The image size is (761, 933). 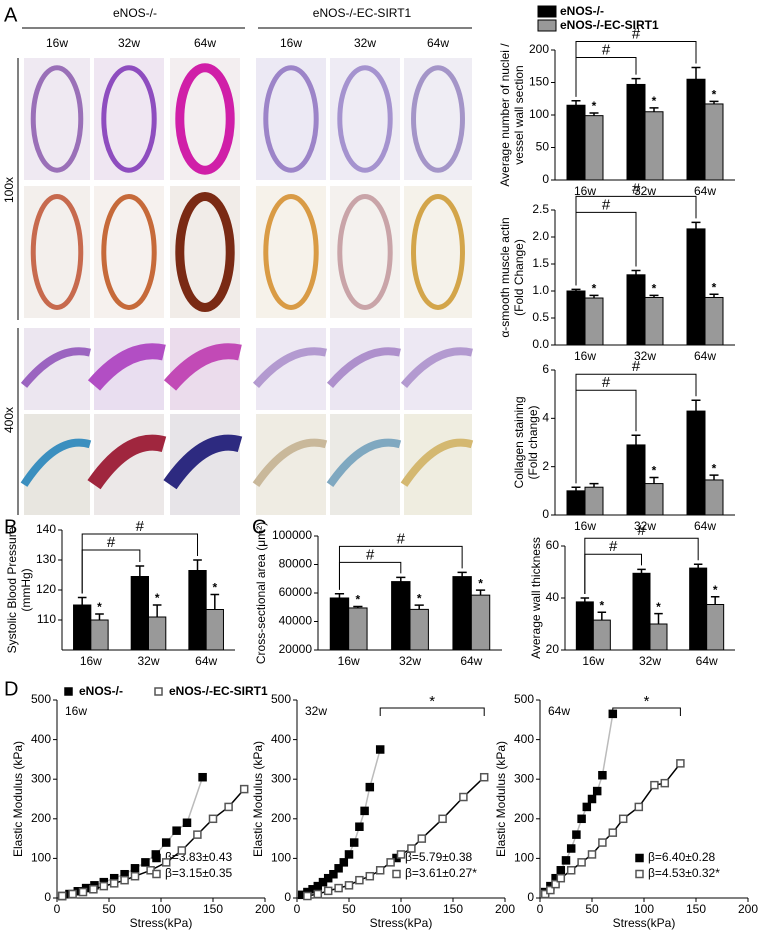 What do you see at coordinates (11, 689) in the screenshot?
I see `panel-label: D` at bounding box center [11, 689].